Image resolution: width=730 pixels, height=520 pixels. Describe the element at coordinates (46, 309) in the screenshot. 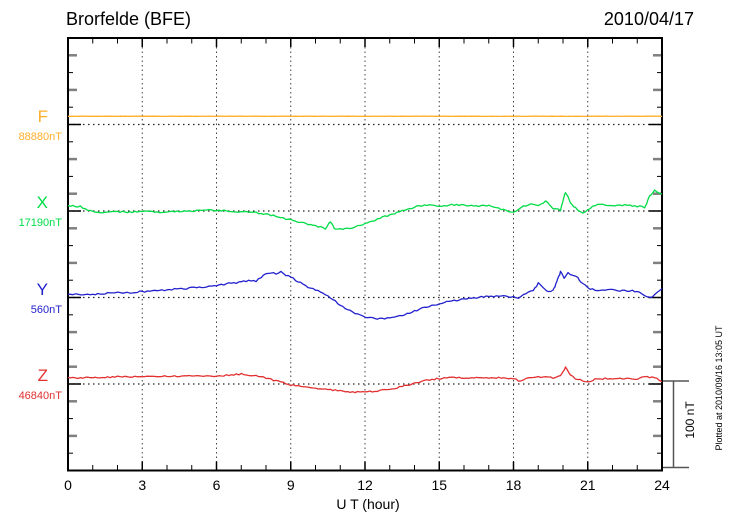

I see `series-baseline-value-Y: 560nT` at that location.